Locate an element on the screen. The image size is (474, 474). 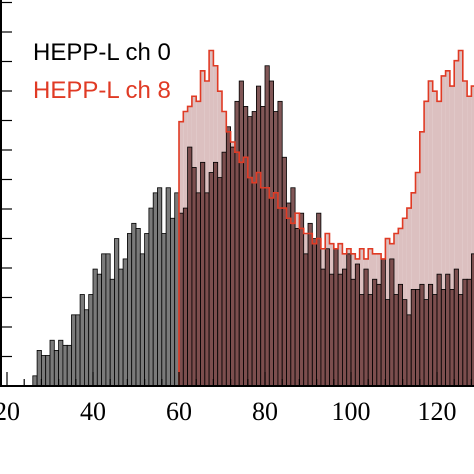
legend-entry-ch8: HEPP-L ch 8 is located at coordinates (102, 90).